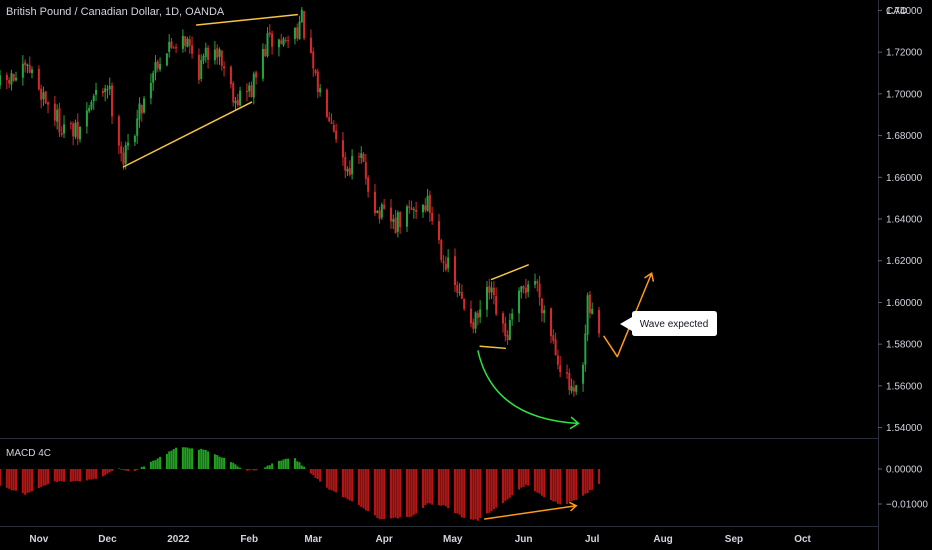 Image resolution: width=932 pixels, height=550 pixels. Describe the element at coordinates (420, 539) in the screenshot. I see `time-scale: Nov Dec 2022 Feb Mar Apr May Jun Jul Aug Sep Oct` at that location.